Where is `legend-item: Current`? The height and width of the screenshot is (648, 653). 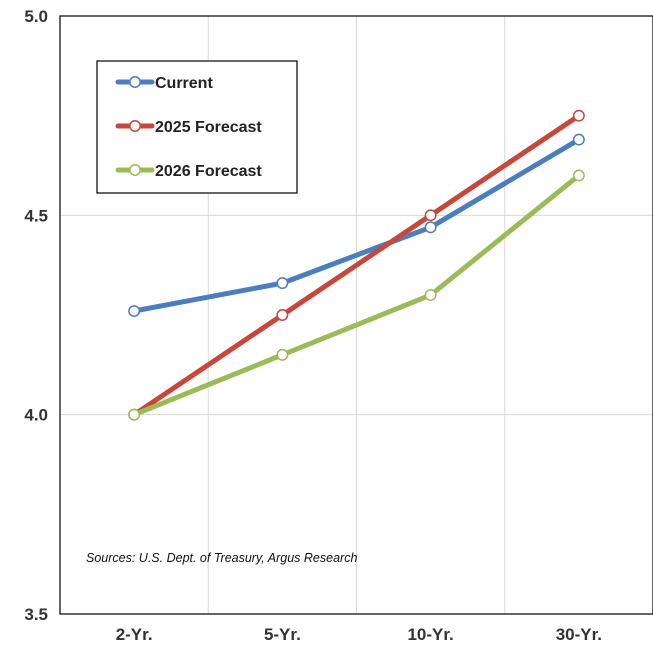
legend-item: Current is located at coordinates (164, 83).